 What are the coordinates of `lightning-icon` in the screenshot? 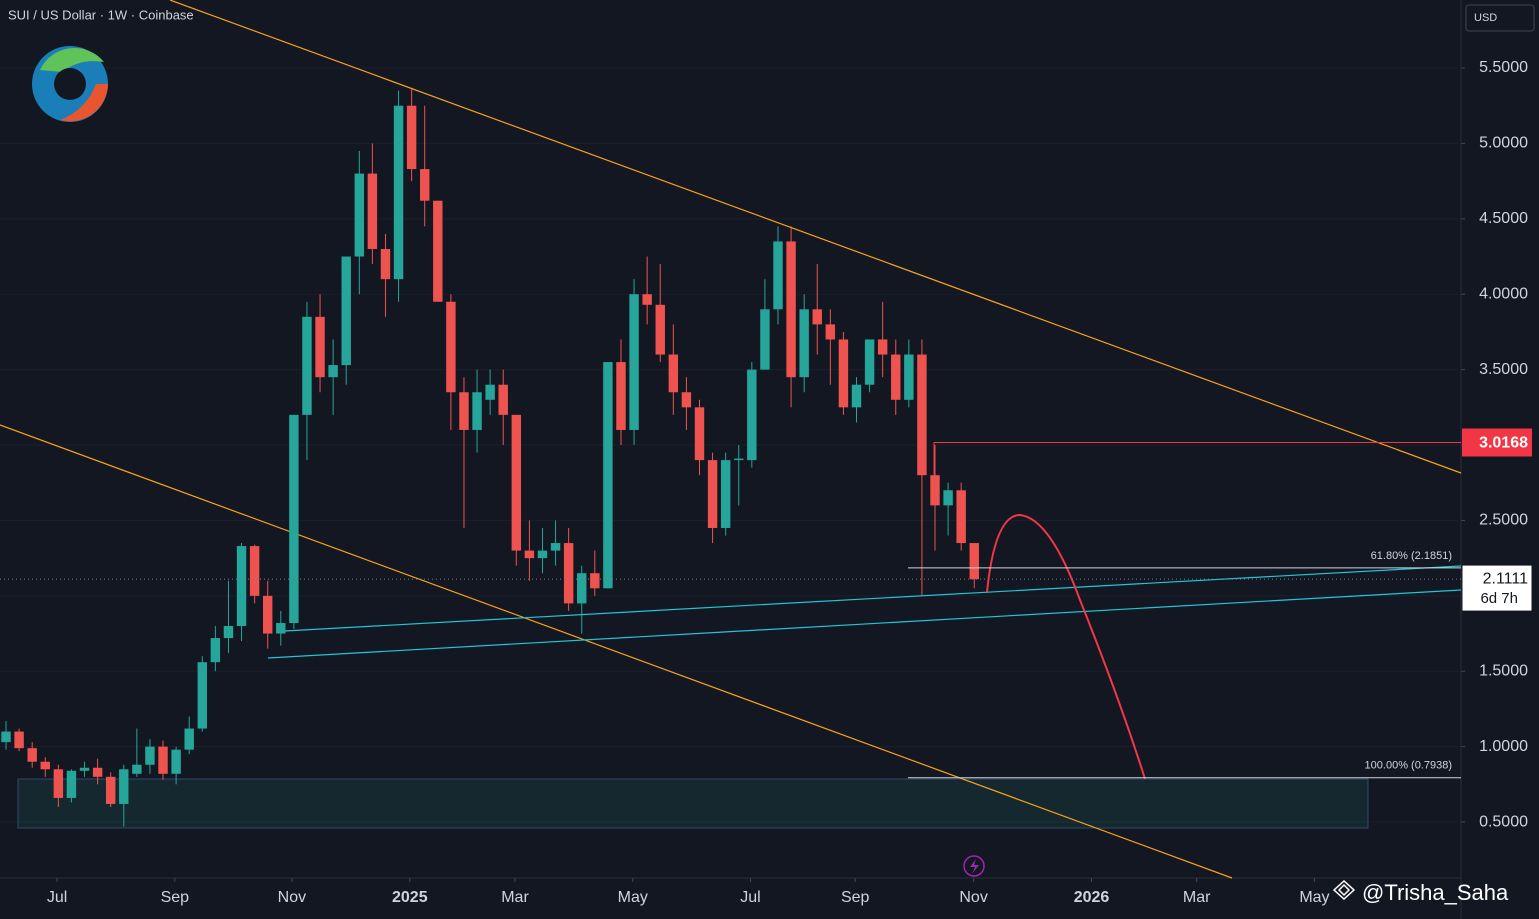 It's located at (974, 866).